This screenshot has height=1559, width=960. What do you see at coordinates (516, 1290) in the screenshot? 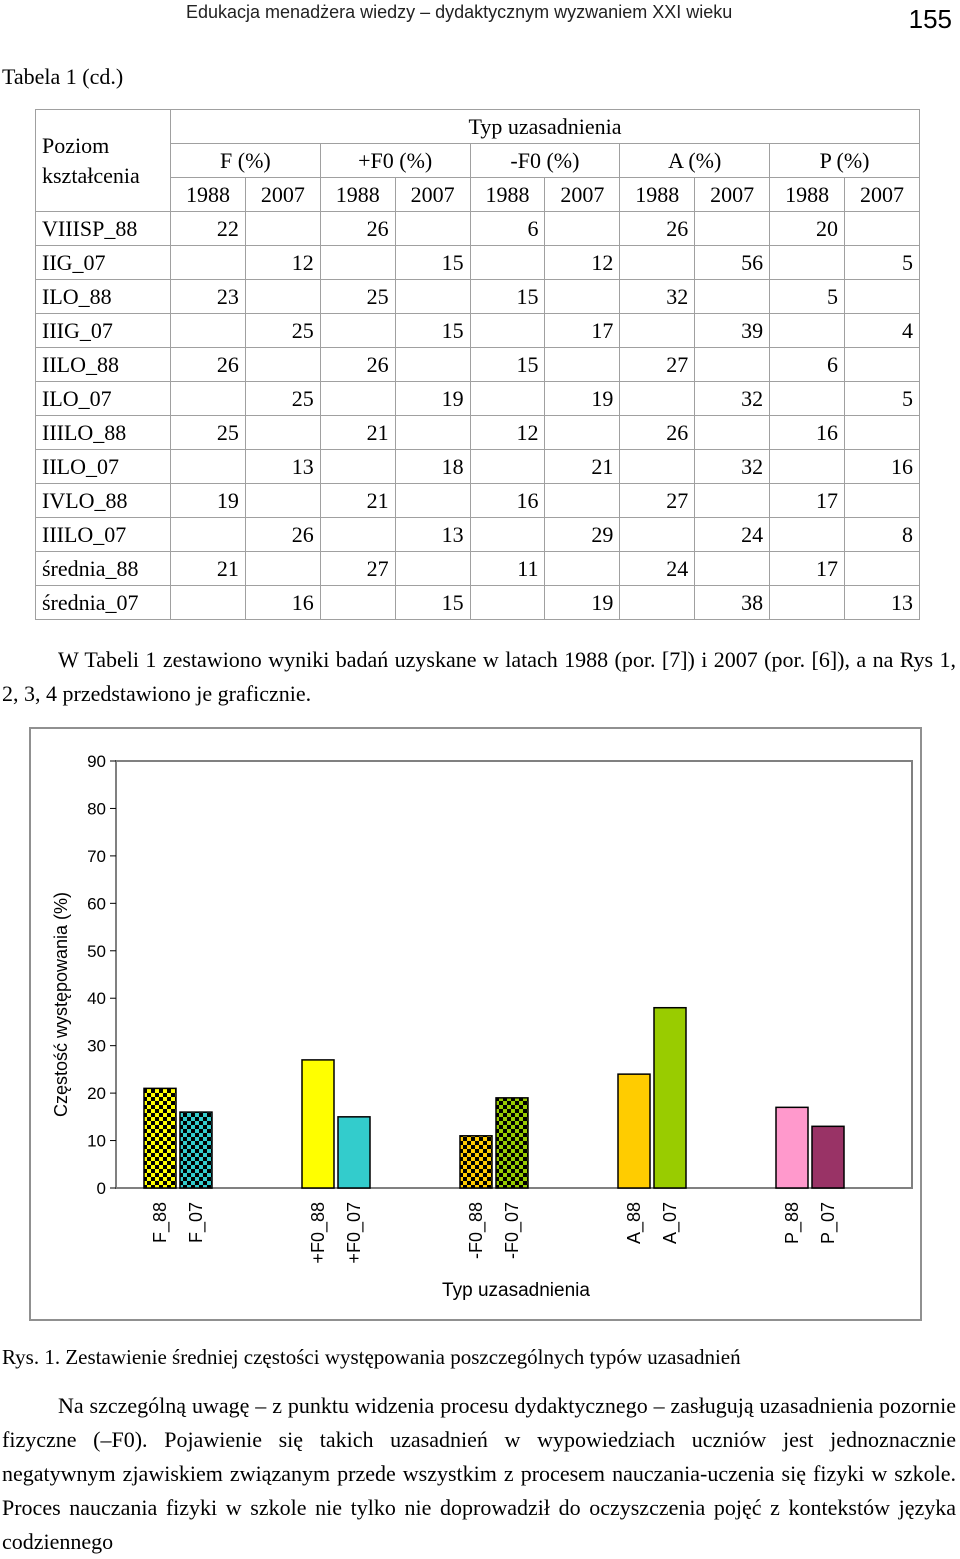
I see `x-axis-label: Typ uzasadnienia` at bounding box center [516, 1290].